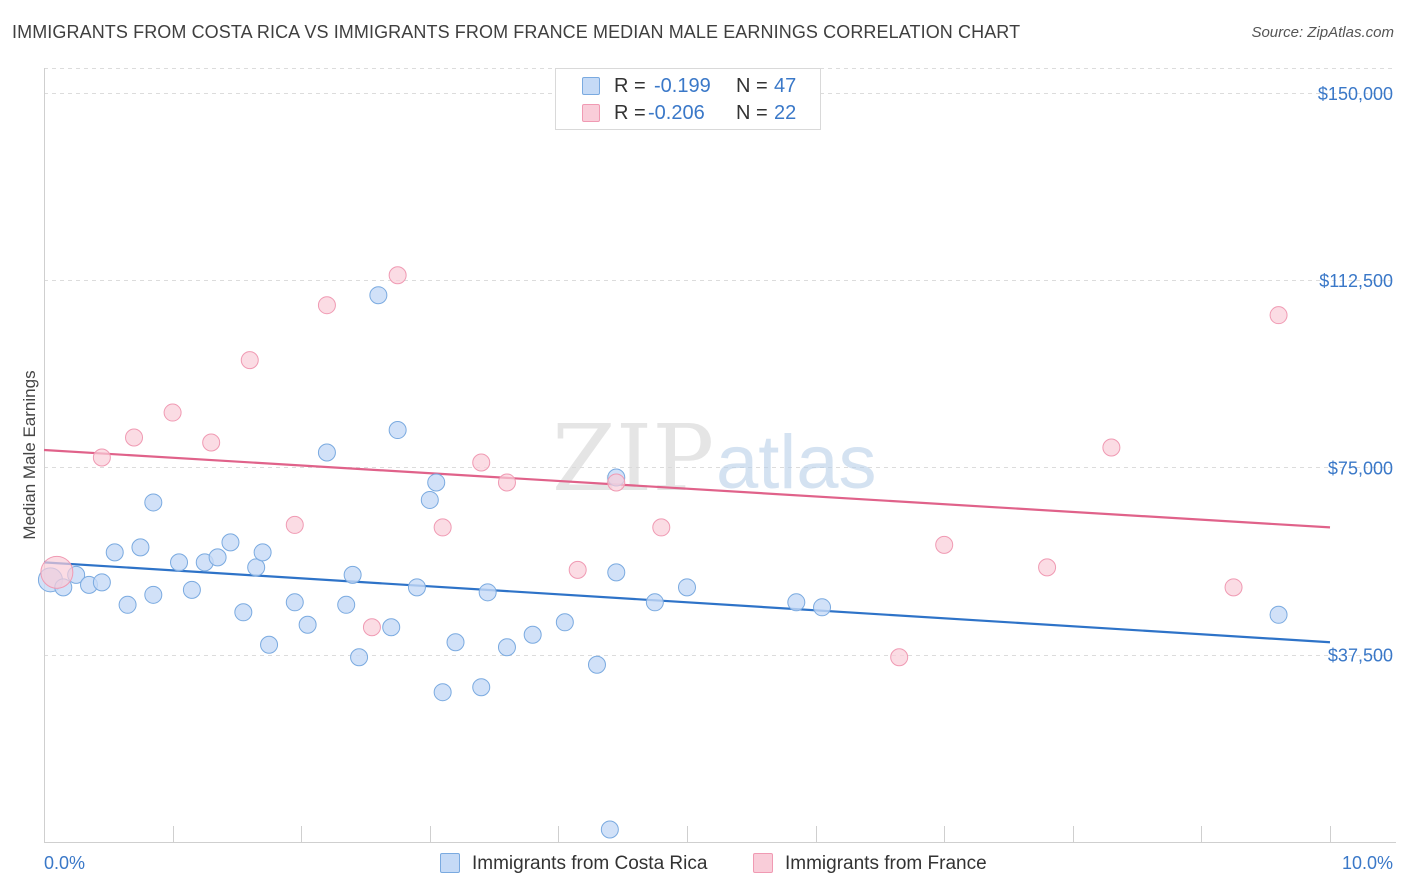 The image size is (1406, 892). Describe the element at coordinates (1355, 94) in the screenshot. I see `y-tick-label: $150,000` at that location.